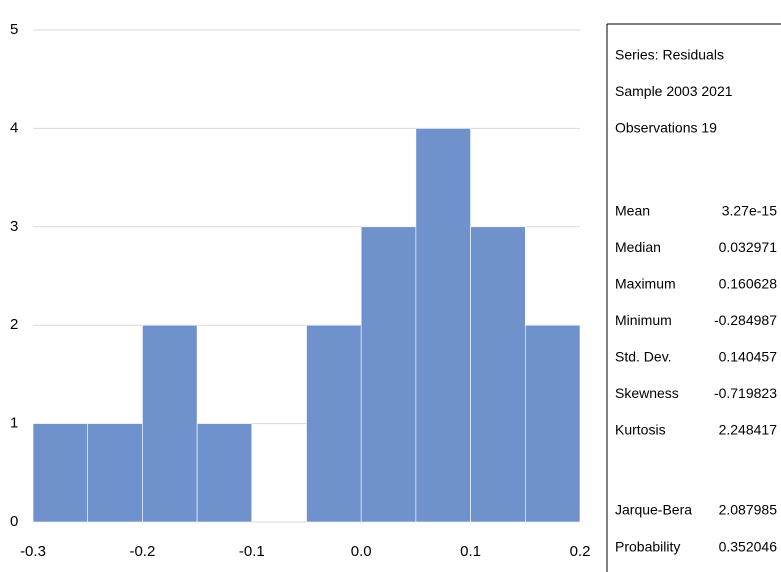 The height and width of the screenshot is (572, 781). What do you see at coordinates (361, 551) in the screenshot?
I see `x-tick-label: 0.0` at bounding box center [361, 551].